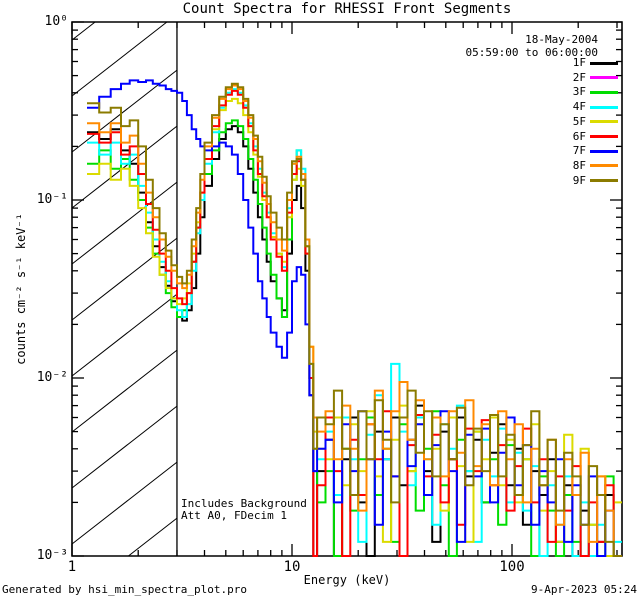 This screenshot has width=640, height=600. I want to click on legend-label-8F: 8F, so click(579, 165).